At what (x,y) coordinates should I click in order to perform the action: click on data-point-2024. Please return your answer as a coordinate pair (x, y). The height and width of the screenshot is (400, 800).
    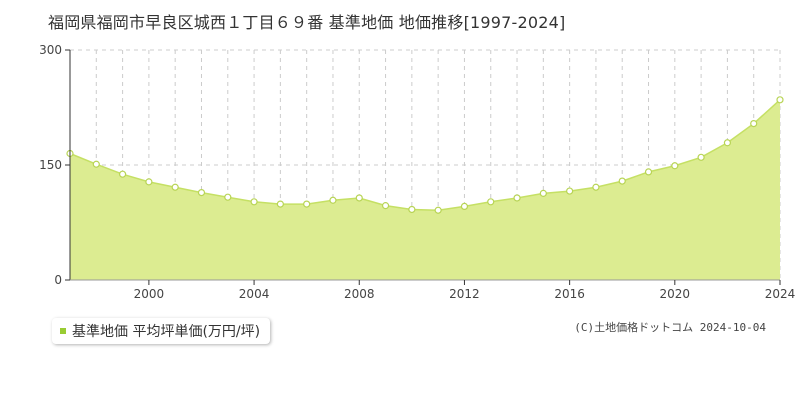
    Looking at the image, I should click on (780, 100).